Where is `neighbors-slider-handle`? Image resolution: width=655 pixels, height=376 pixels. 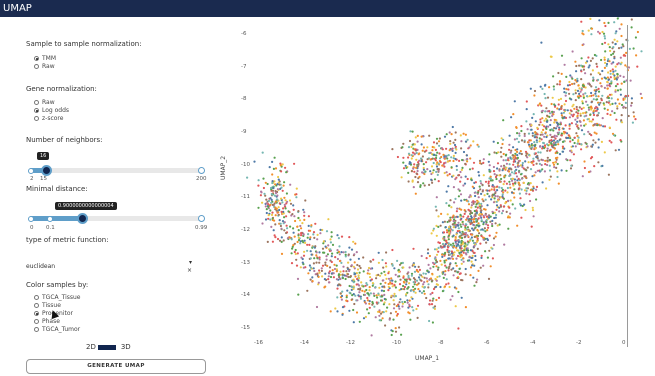 neighbors-slider-handle is located at coordinates (46, 170).